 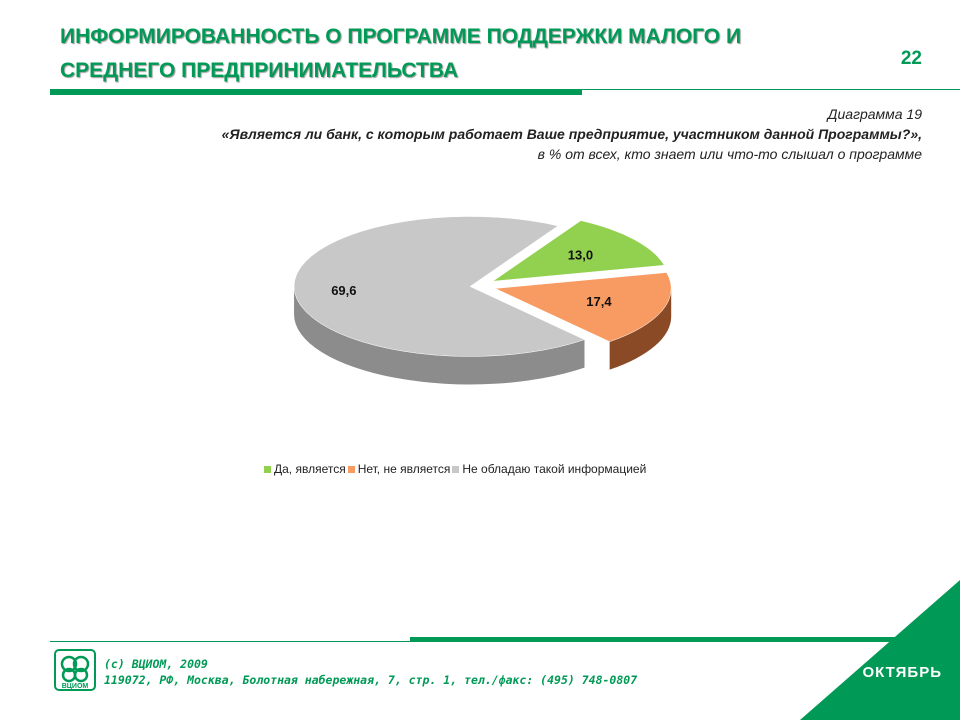 What do you see at coordinates (771, 89) in the screenshot?
I see `header-divider-thin` at bounding box center [771, 89].